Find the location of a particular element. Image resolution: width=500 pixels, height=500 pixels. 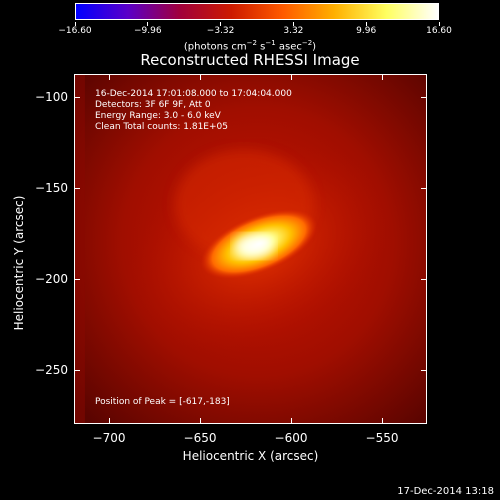

x-axis-label: Heliocentric X (arcsec) is located at coordinates (250, 456).